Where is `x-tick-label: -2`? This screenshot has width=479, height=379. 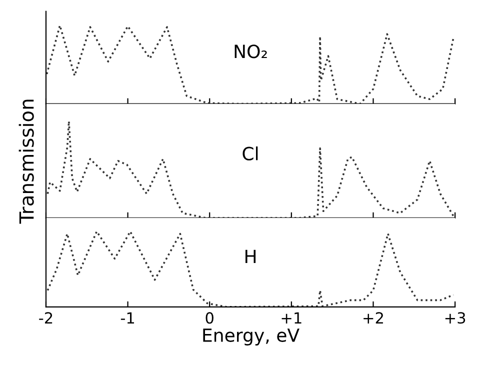 x-tick-label: -2 is located at coordinates (45, 318).